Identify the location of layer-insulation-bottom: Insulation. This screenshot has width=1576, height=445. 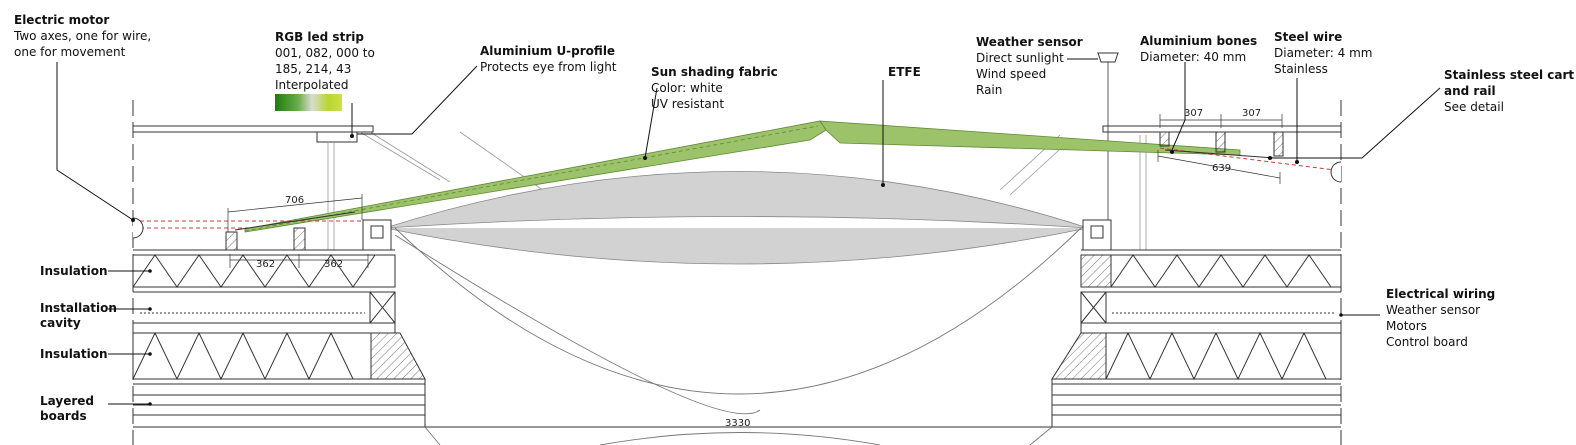
(74, 354).